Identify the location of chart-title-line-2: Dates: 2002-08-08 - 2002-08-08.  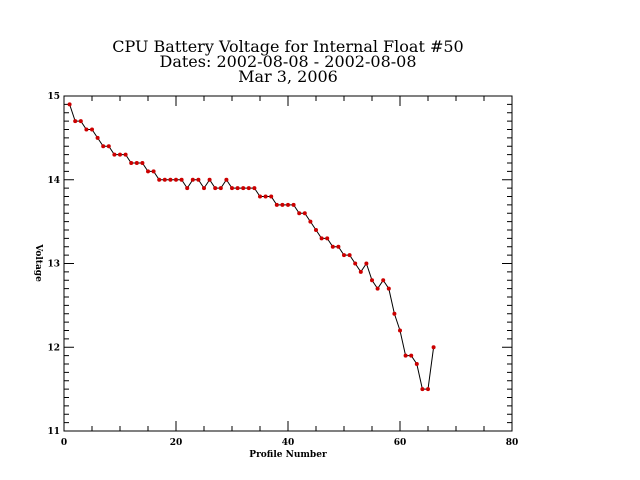
(287, 61).